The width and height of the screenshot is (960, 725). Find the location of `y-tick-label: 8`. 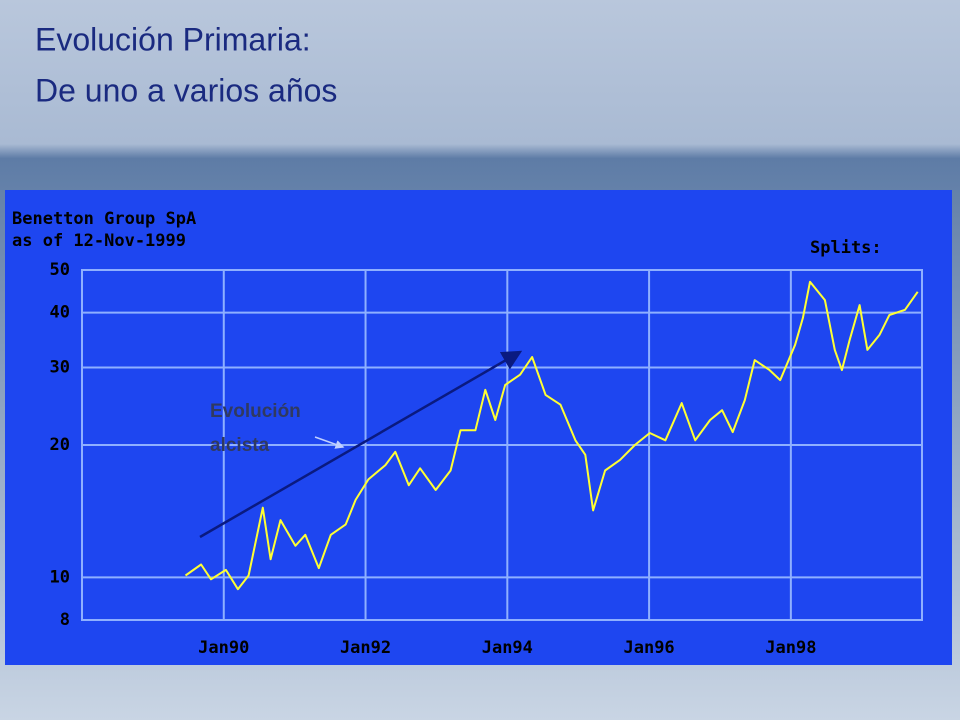

y-tick-label: 8 is located at coordinates (65, 620).